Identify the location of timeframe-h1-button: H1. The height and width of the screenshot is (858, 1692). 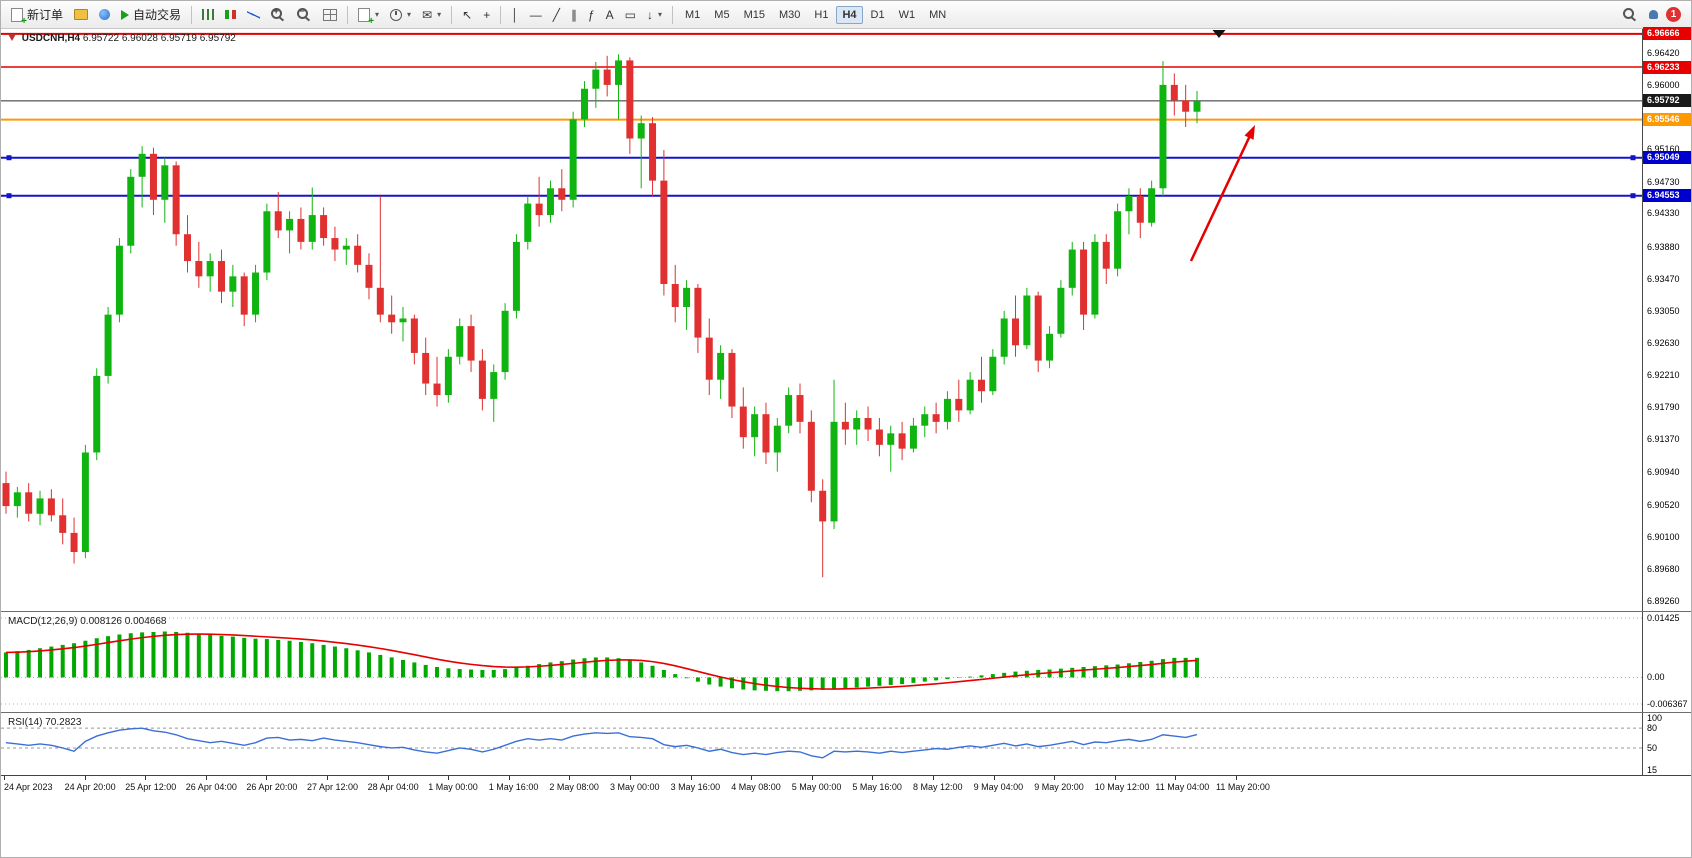
(821, 14).